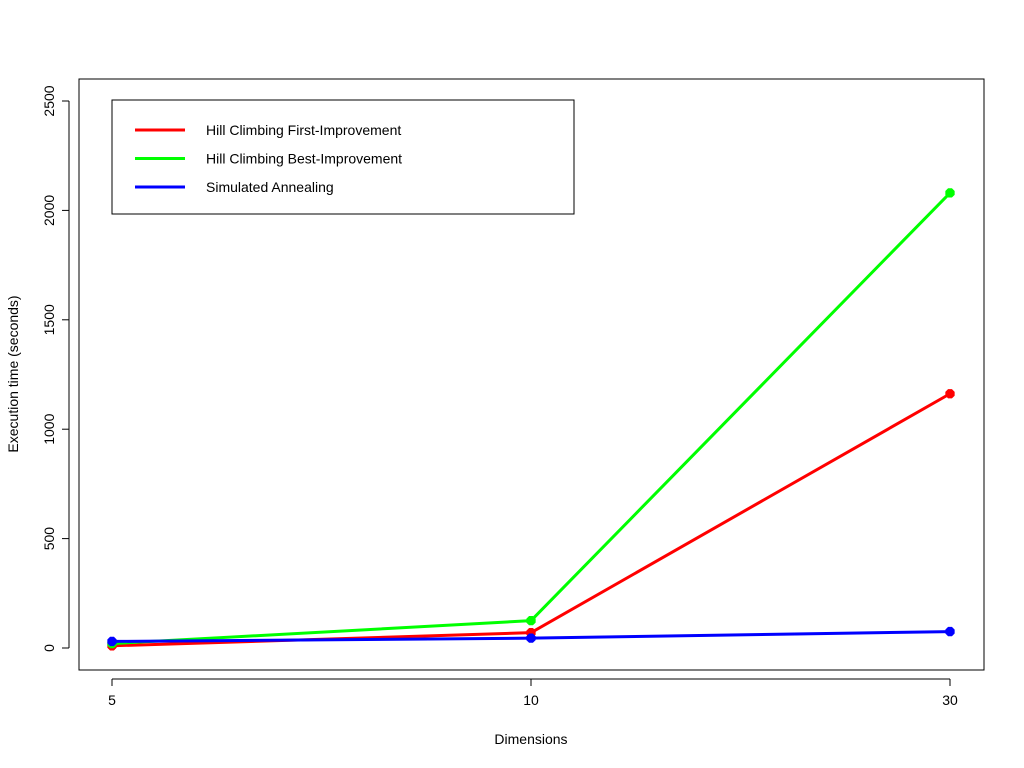 Image resolution: width=1024 pixels, height=768 pixels. Describe the element at coordinates (49, 100) in the screenshot. I see `y-tick-label: 2500` at that location.